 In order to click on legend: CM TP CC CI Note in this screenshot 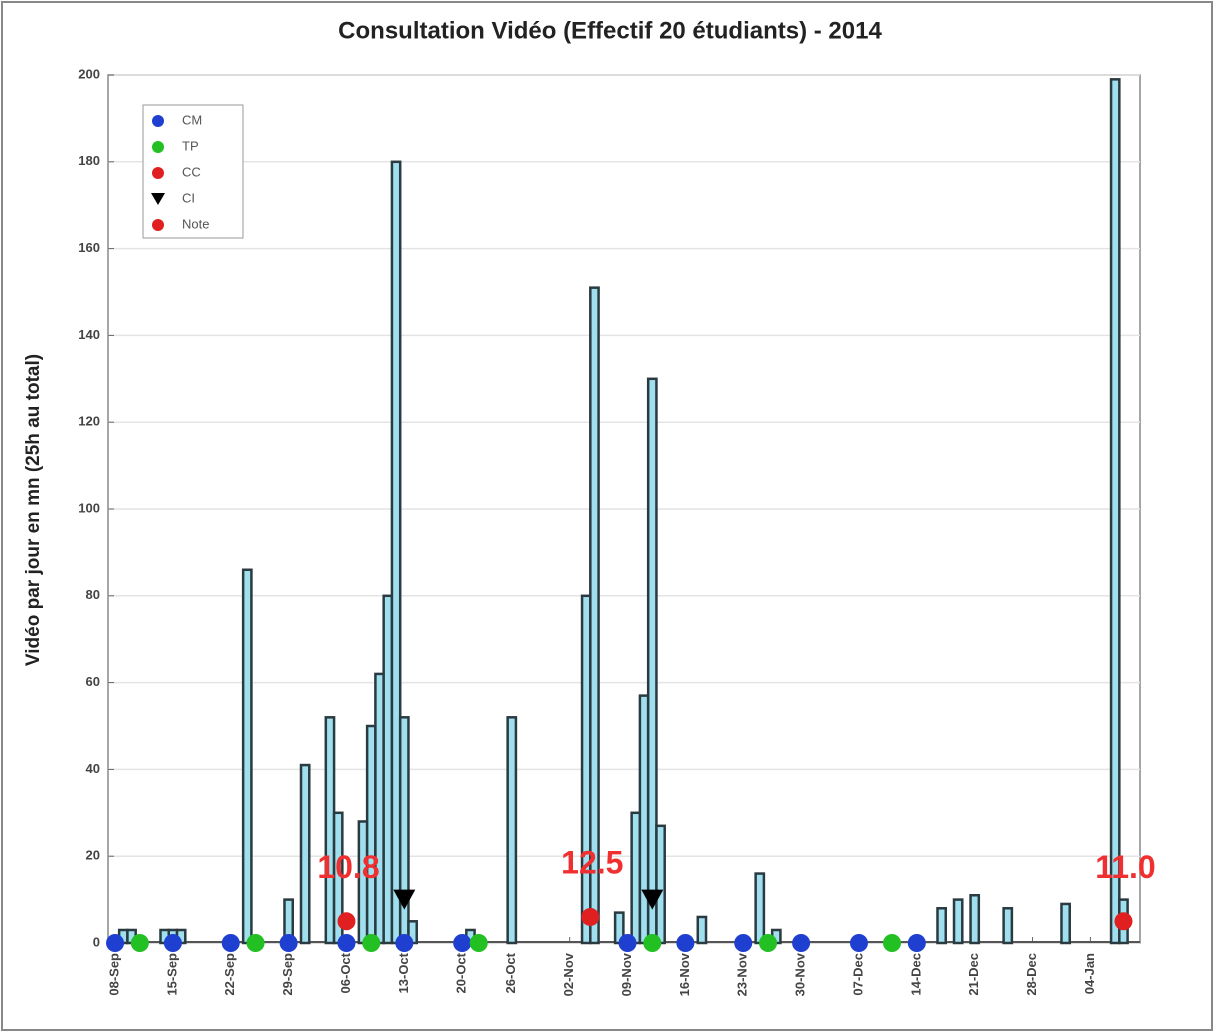, I will do `click(193, 171)`.